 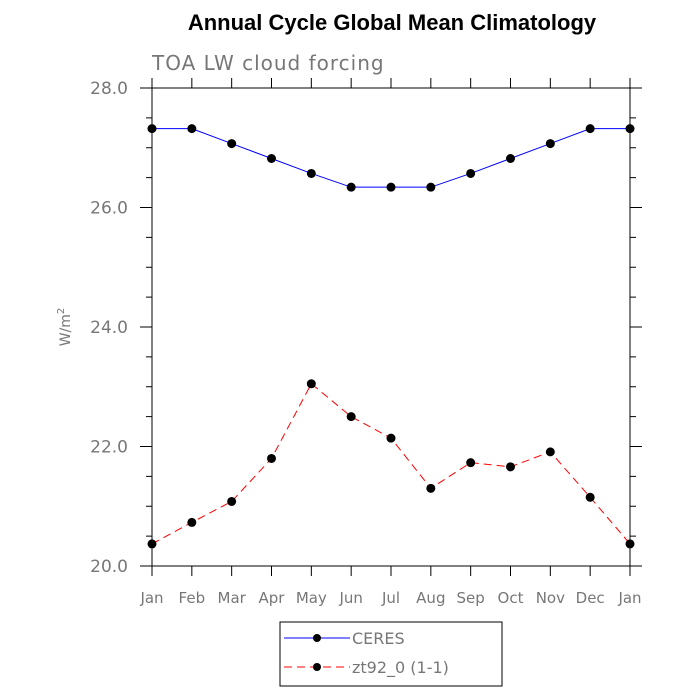 What do you see at coordinates (392, 22) in the screenshot?
I see `chart-title: Annual Cycle Global Mean Climatology` at bounding box center [392, 22].